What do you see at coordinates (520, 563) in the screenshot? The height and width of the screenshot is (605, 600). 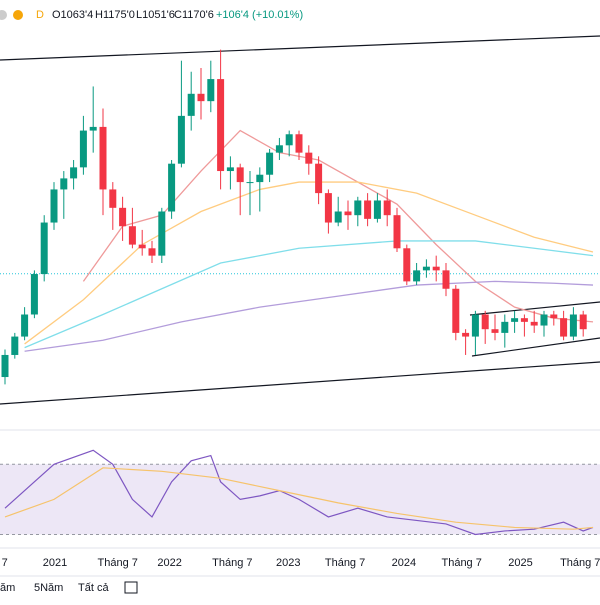 I see `x-tick-label: 2025` at bounding box center [520, 563].